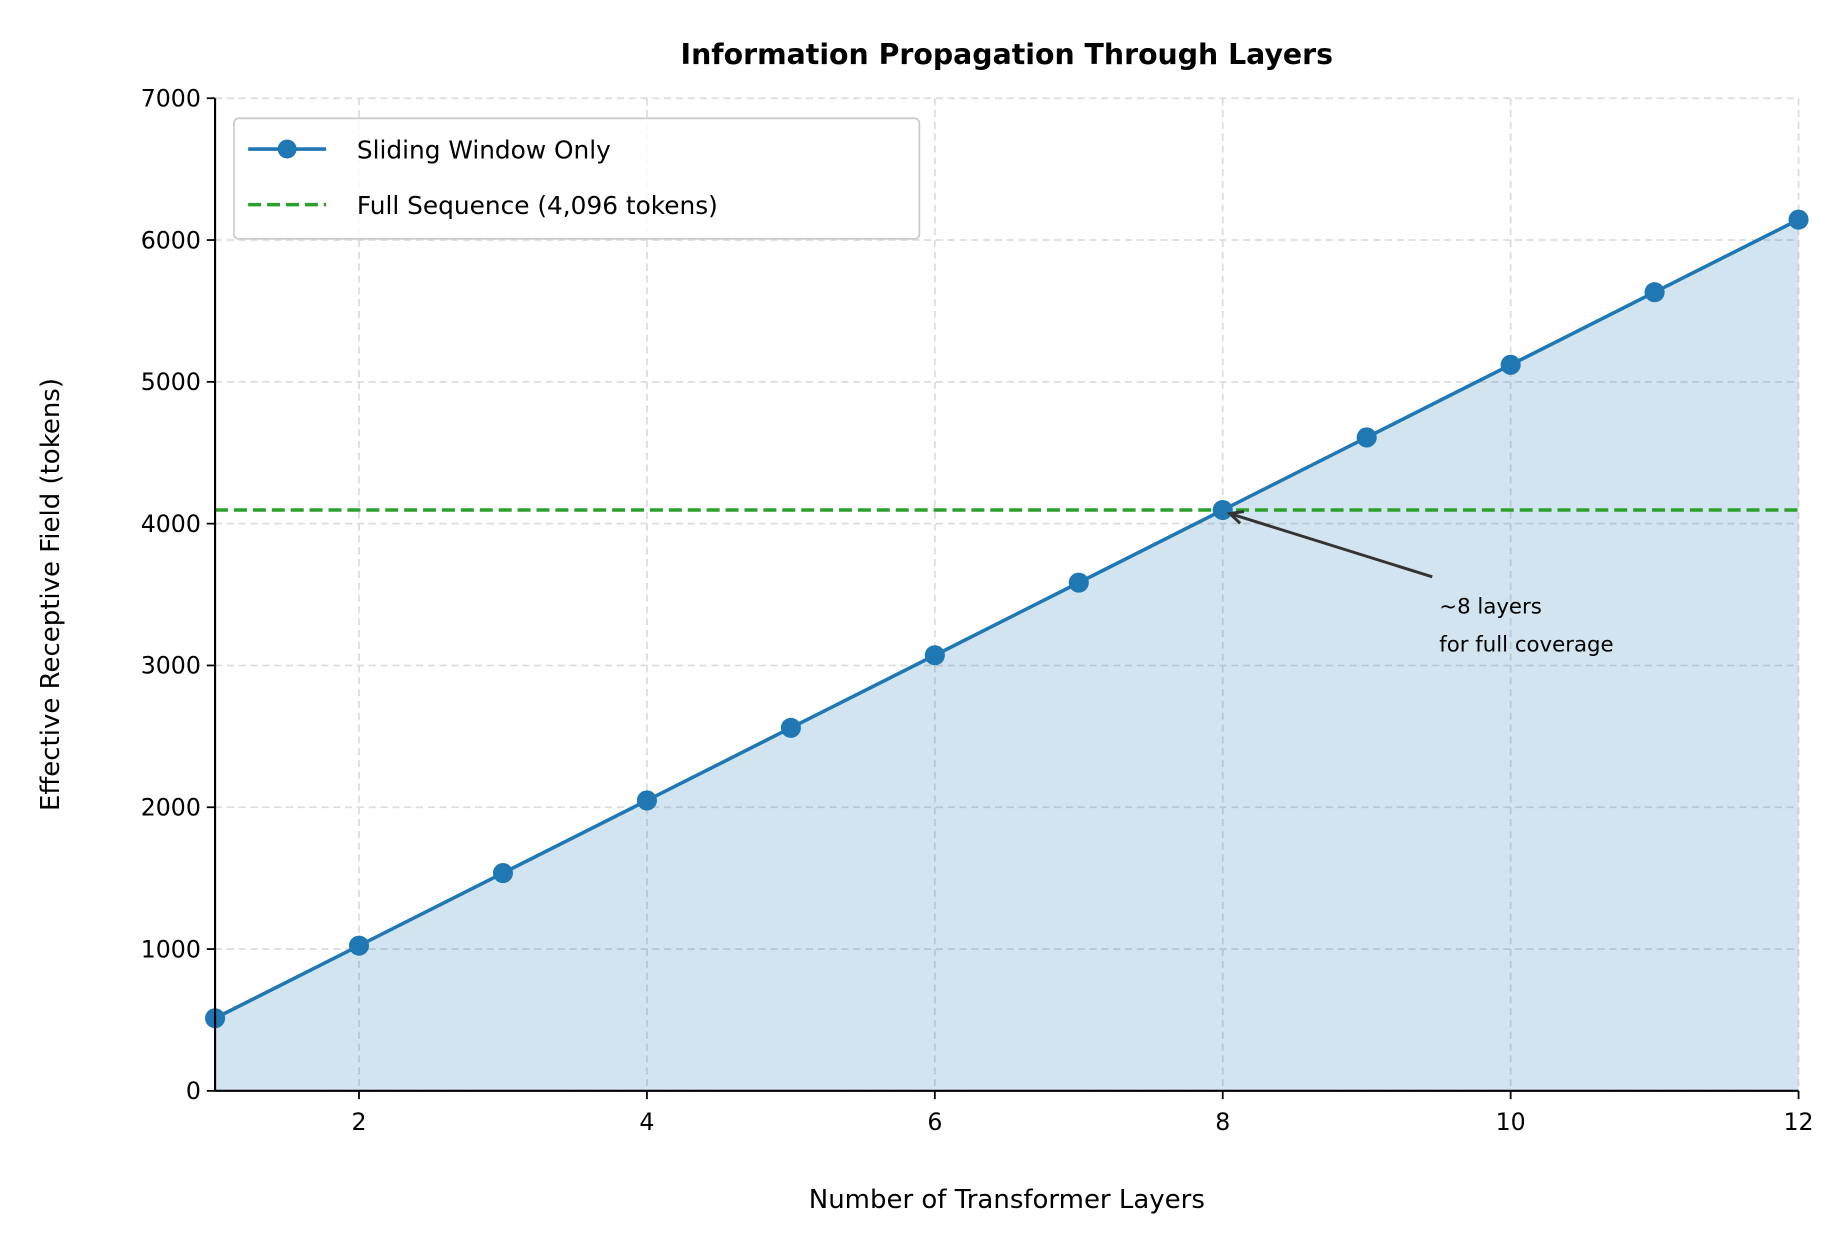  I want to click on y-tick-label: 7000, so click(171, 99).